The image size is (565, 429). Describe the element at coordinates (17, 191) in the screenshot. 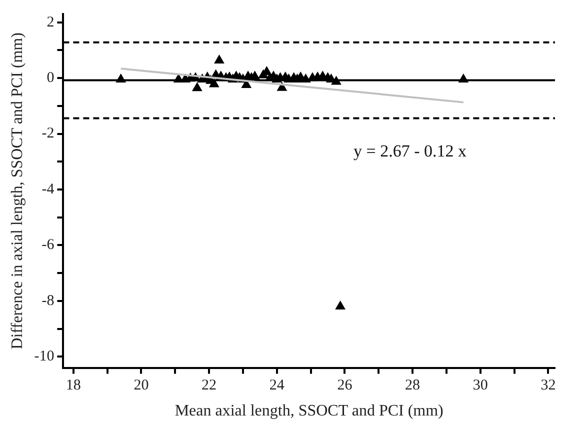

I see `y-axis-title: Difference in axial length, SSOCT and PCI (mm)` at that location.